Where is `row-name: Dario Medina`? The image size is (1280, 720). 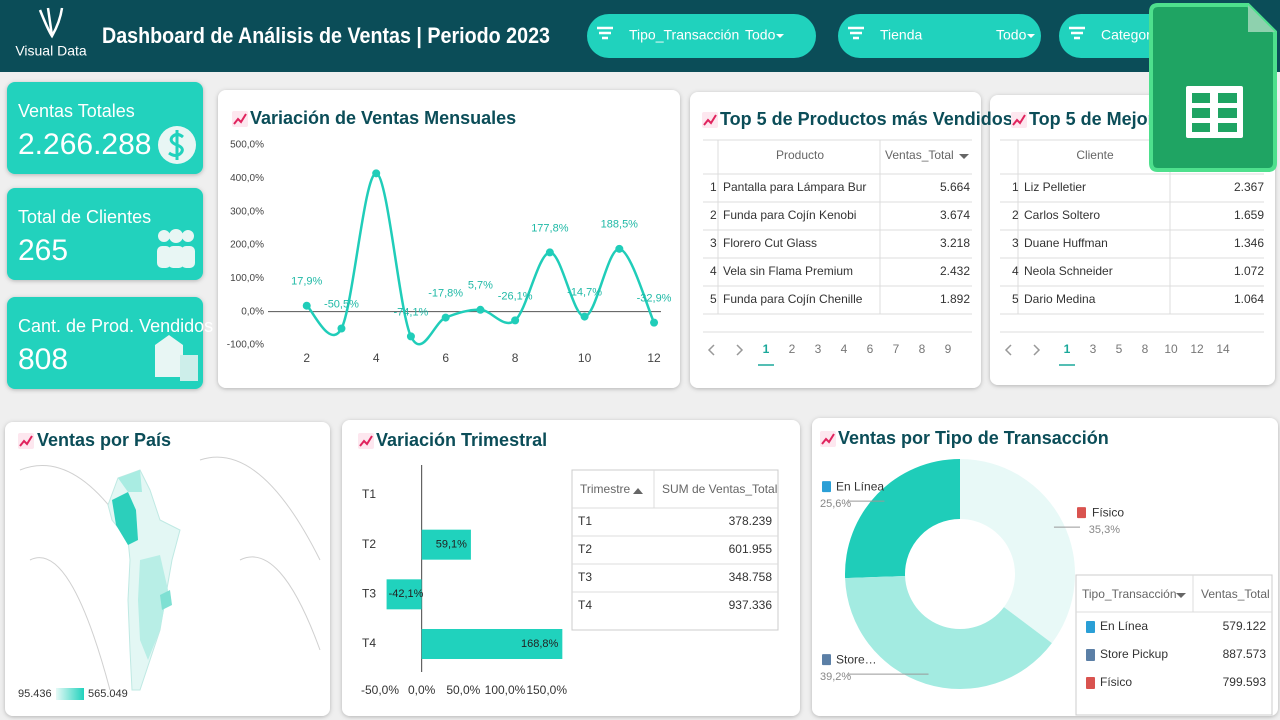
row-name: Dario Medina is located at coordinates (1060, 299).